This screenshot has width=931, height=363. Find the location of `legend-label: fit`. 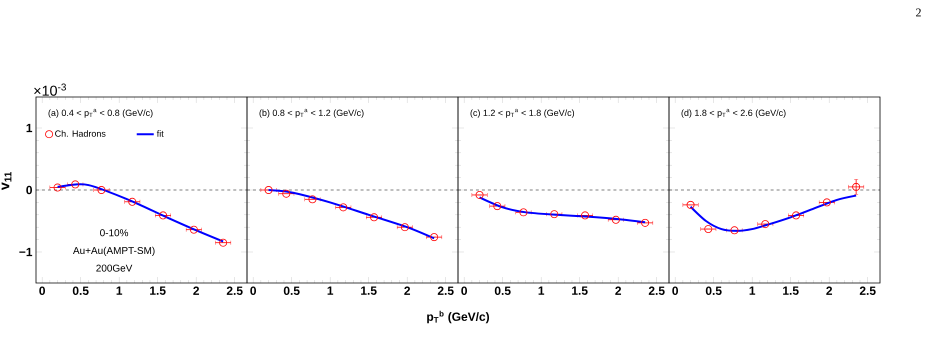

legend-label: fit is located at coordinates (160, 133).